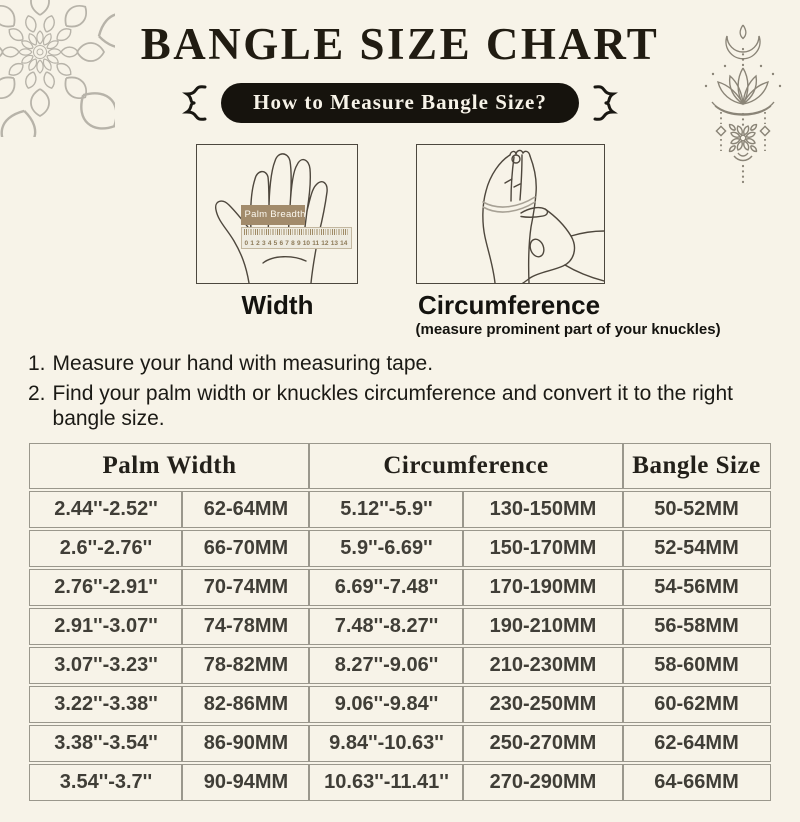  I want to click on table-cell: 54-56MM, so click(696, 588).